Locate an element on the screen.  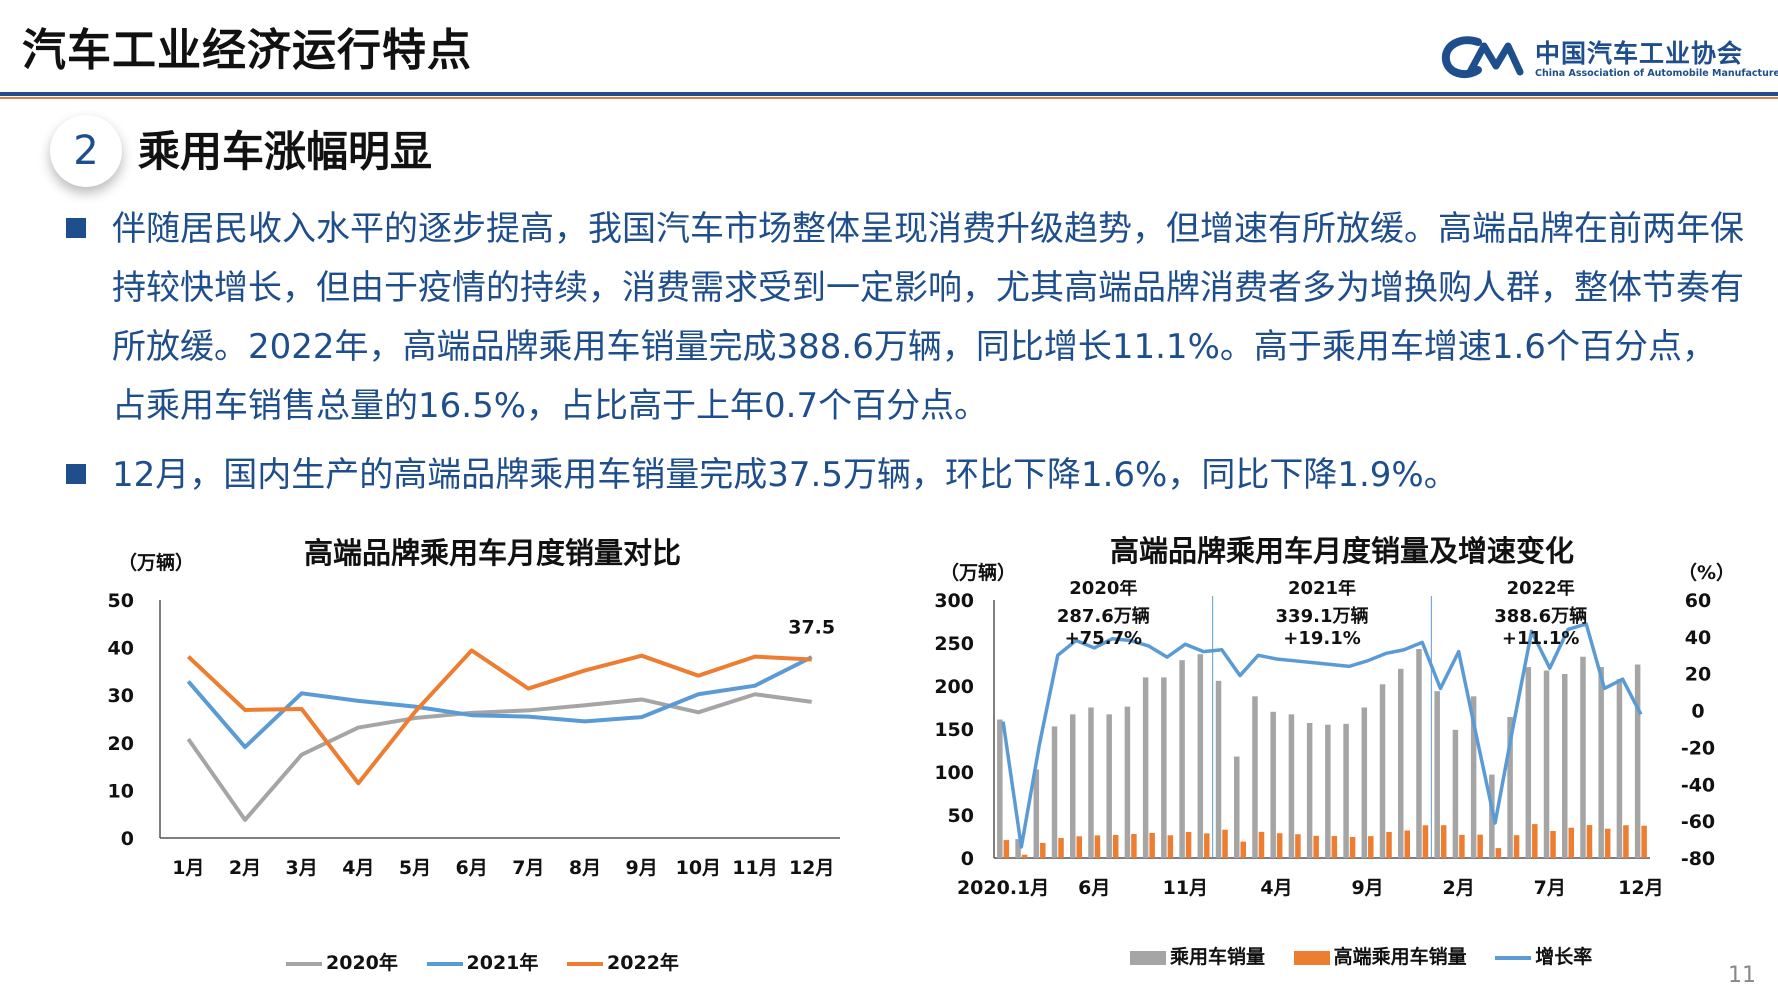
annotation-growth: +19.1% is located at coordinates (1322, 638).